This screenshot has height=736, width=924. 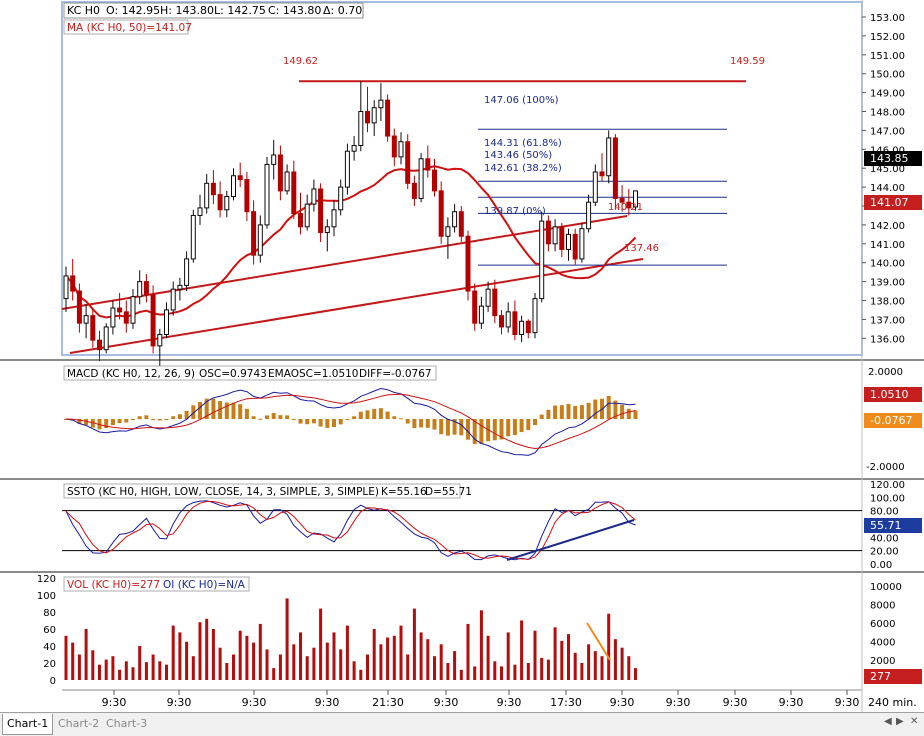 What do you see at coordinates (404, 492) in the screenshot?
I see `svg-text: K=55.16` at bounding box center [404, 492].